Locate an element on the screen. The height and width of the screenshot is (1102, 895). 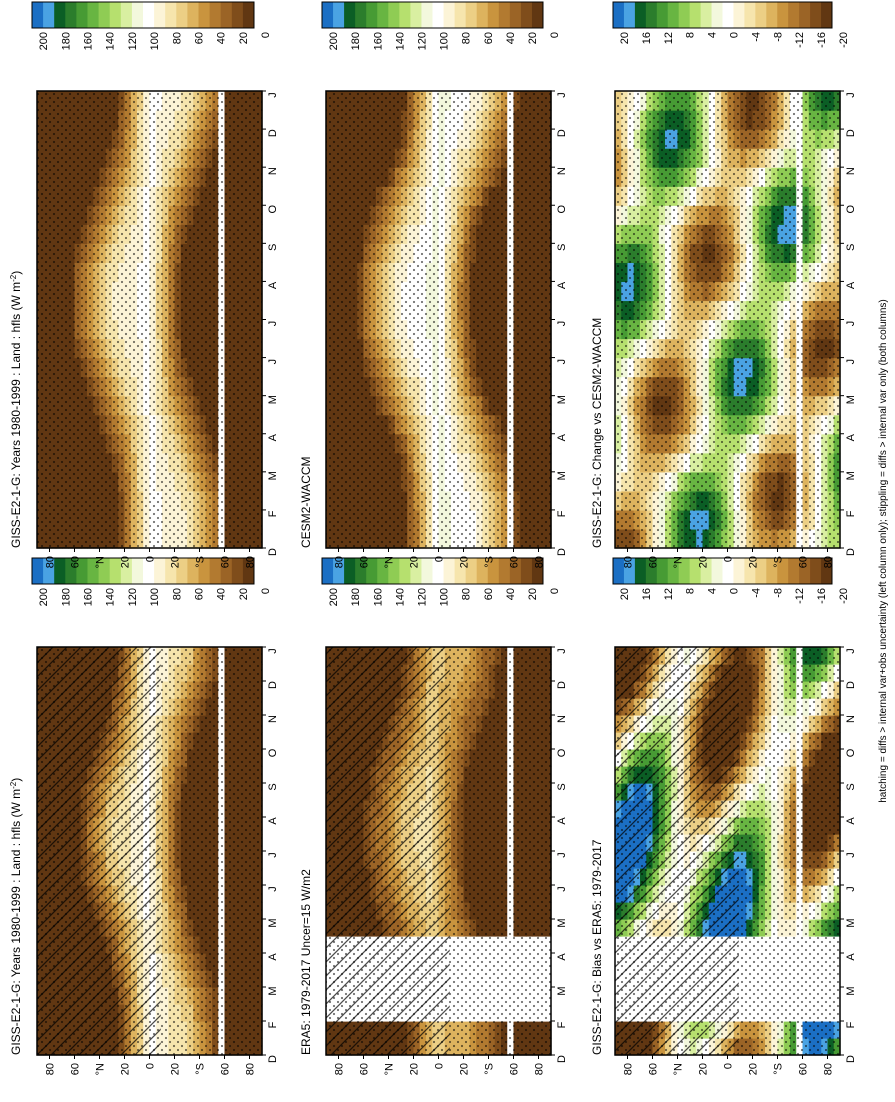
colorbar-label: 120 is located at coordinates (422, 597).